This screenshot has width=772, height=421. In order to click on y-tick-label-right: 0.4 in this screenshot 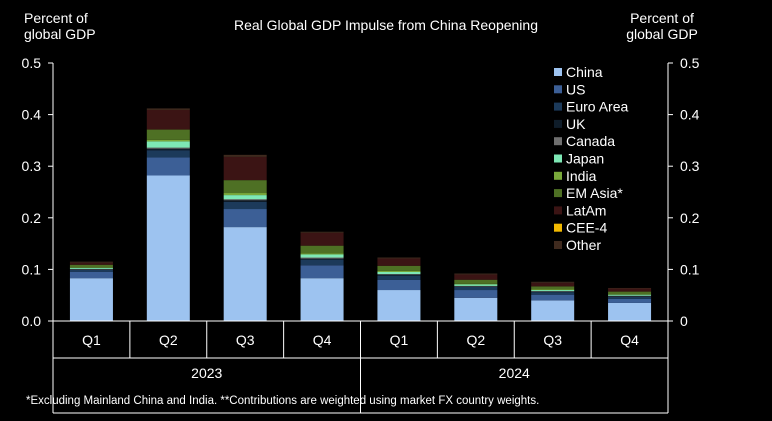, I will do `click(690, 115)`.